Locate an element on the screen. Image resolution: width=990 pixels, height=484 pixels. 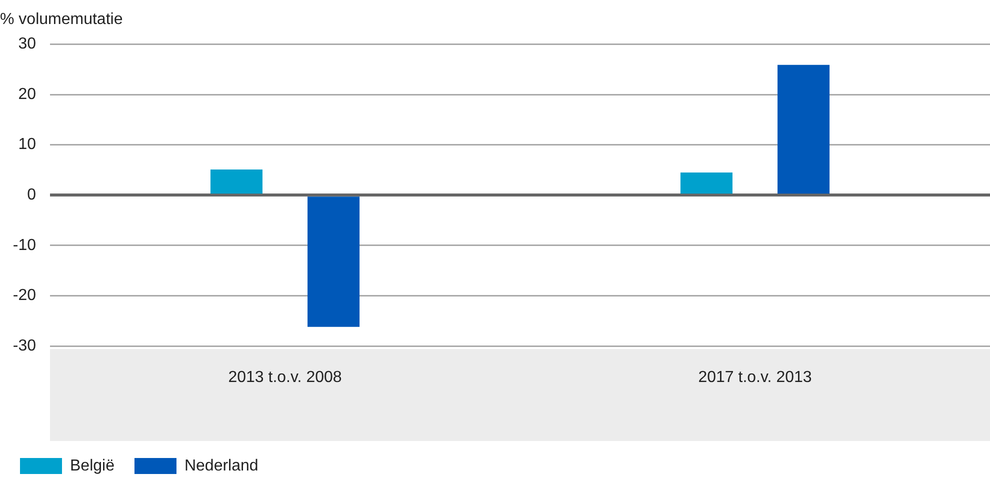
y-tick-label: 0 is located at coordinates (31, 195).